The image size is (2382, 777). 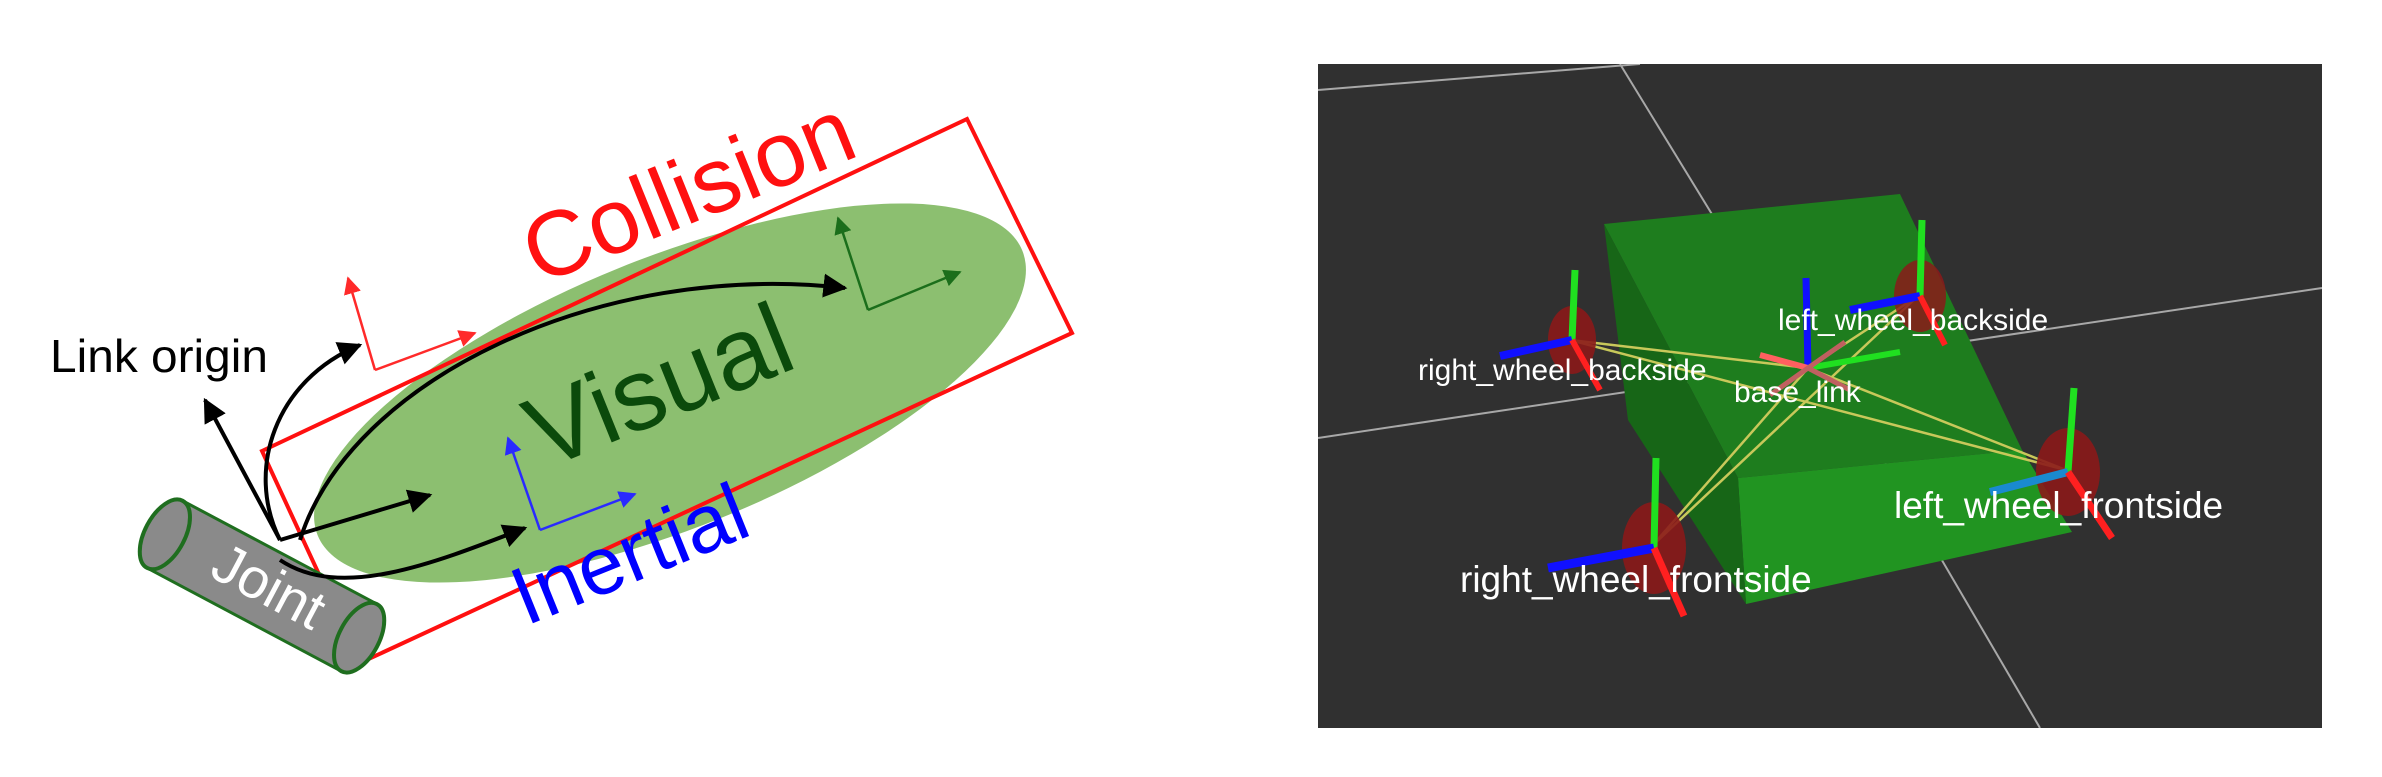 I want to click on label-left-wheel-backside: left_wheel_backside, so click(x=1913, y=320).